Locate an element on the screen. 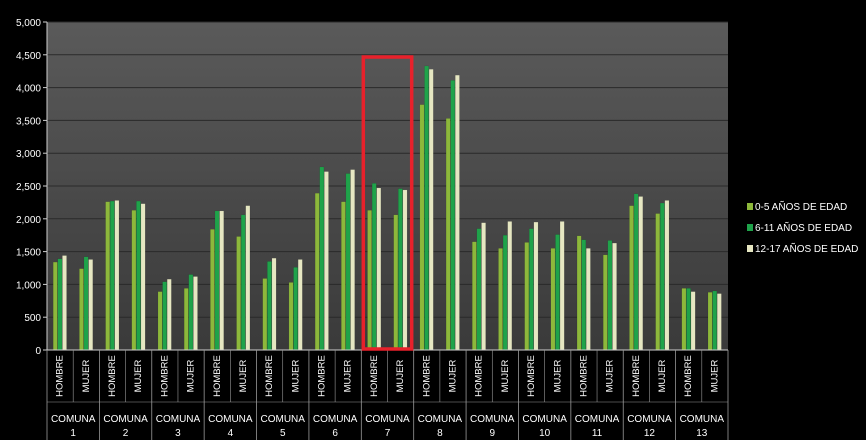 Image resolution: width=866 pixels, height=440 pixels. x-group-number: 5 is located at coordinates (283, 433).